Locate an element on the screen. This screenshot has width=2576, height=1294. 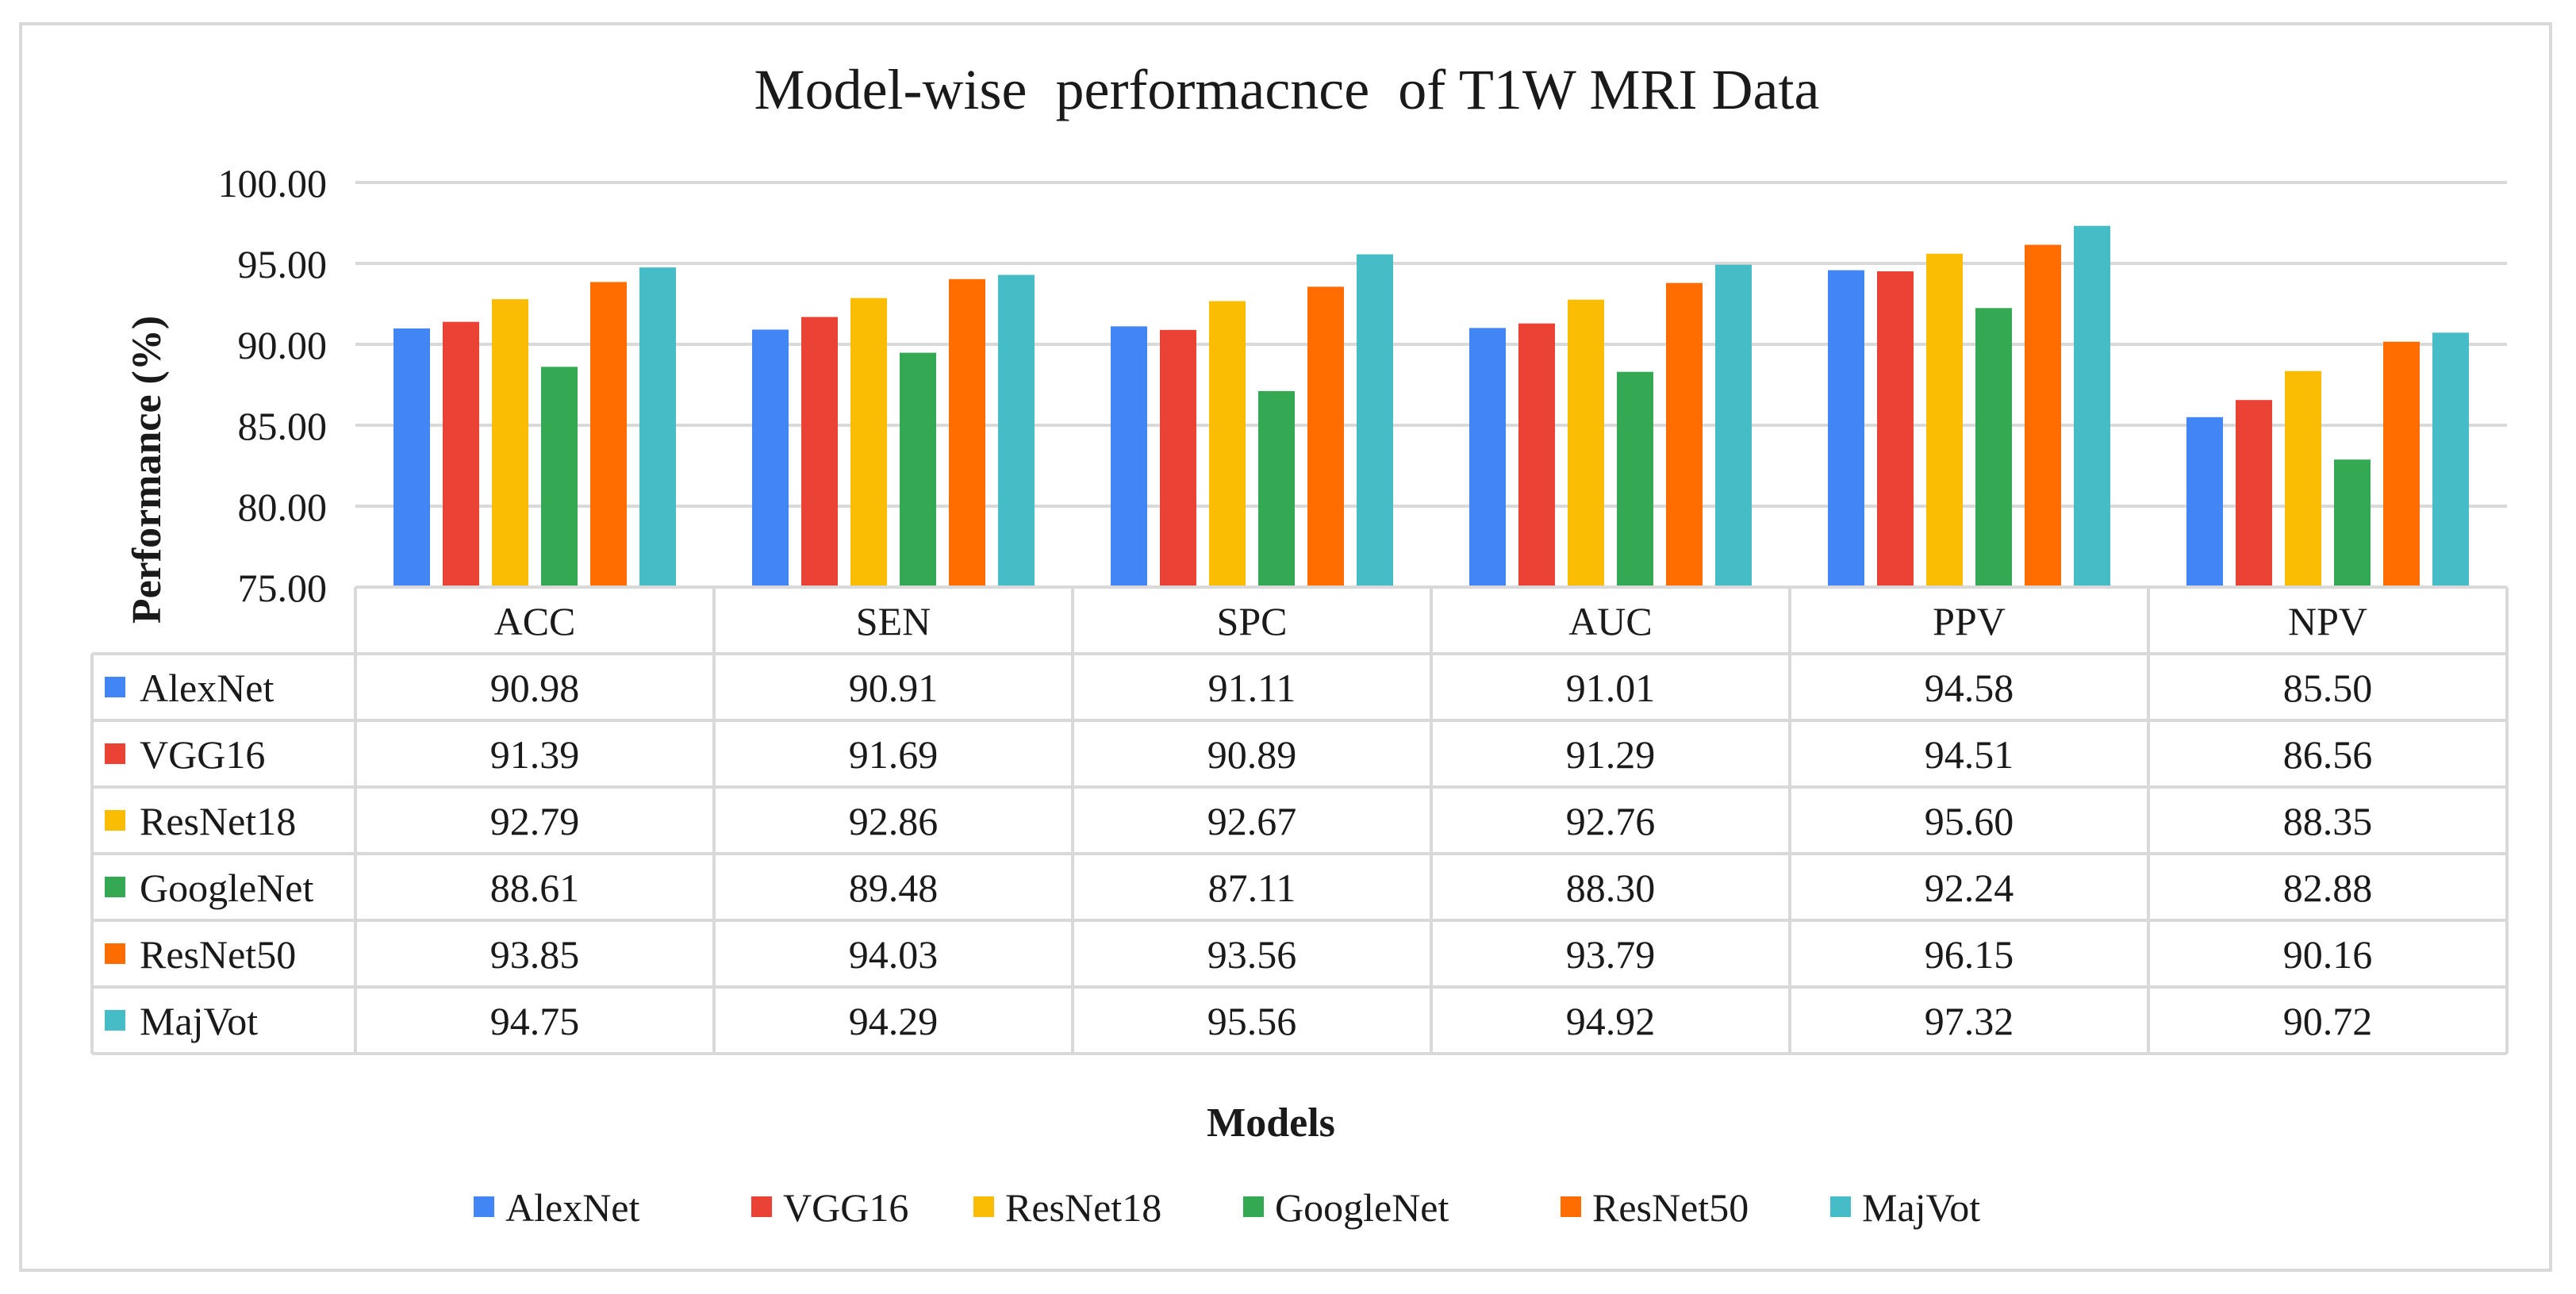
legend-label: VGG16 is located at coordinates (845, 1207).